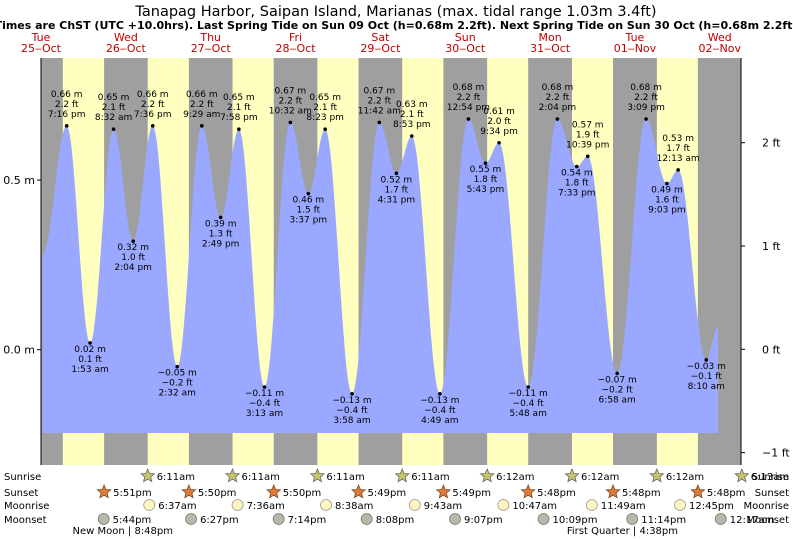 The width and height of the screenshot is (793, 539). What do you see at coordinates (720, 48) in the screenshot?
I see `day-date: 02‒Nov` at bounding box center [720, 48].